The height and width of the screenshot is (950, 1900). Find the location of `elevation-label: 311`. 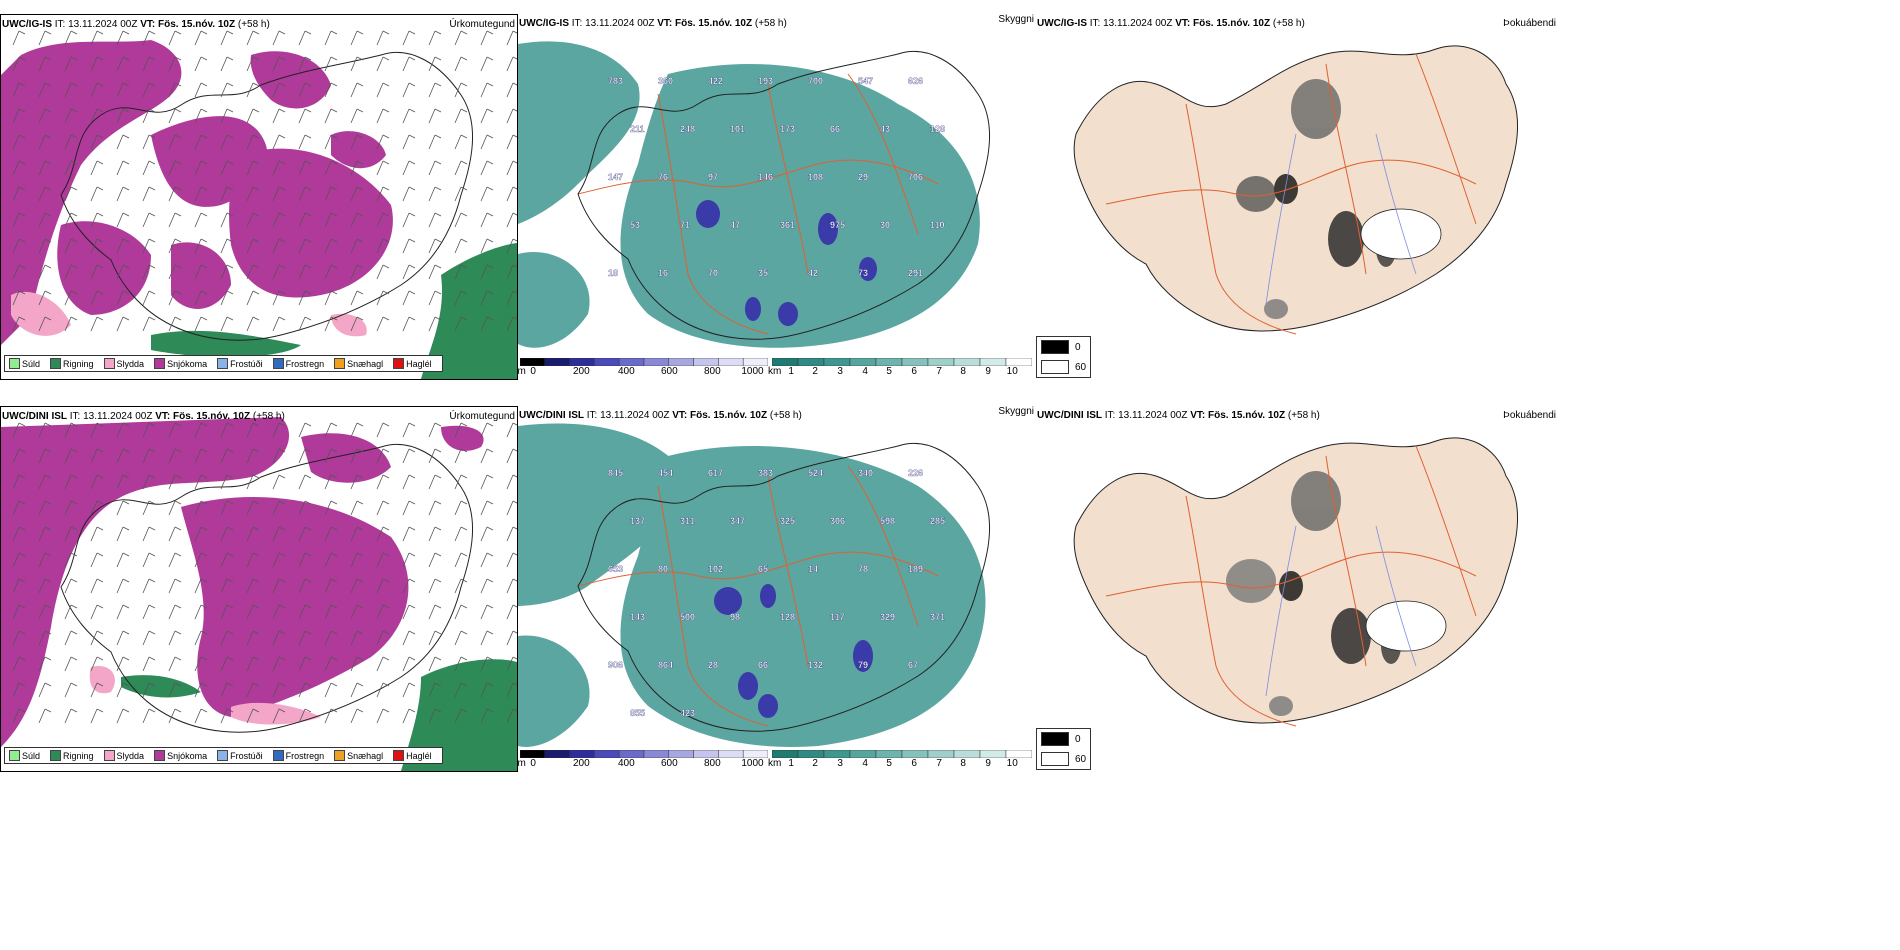

elevation-label: 311 is located at coordinates (687, 521).